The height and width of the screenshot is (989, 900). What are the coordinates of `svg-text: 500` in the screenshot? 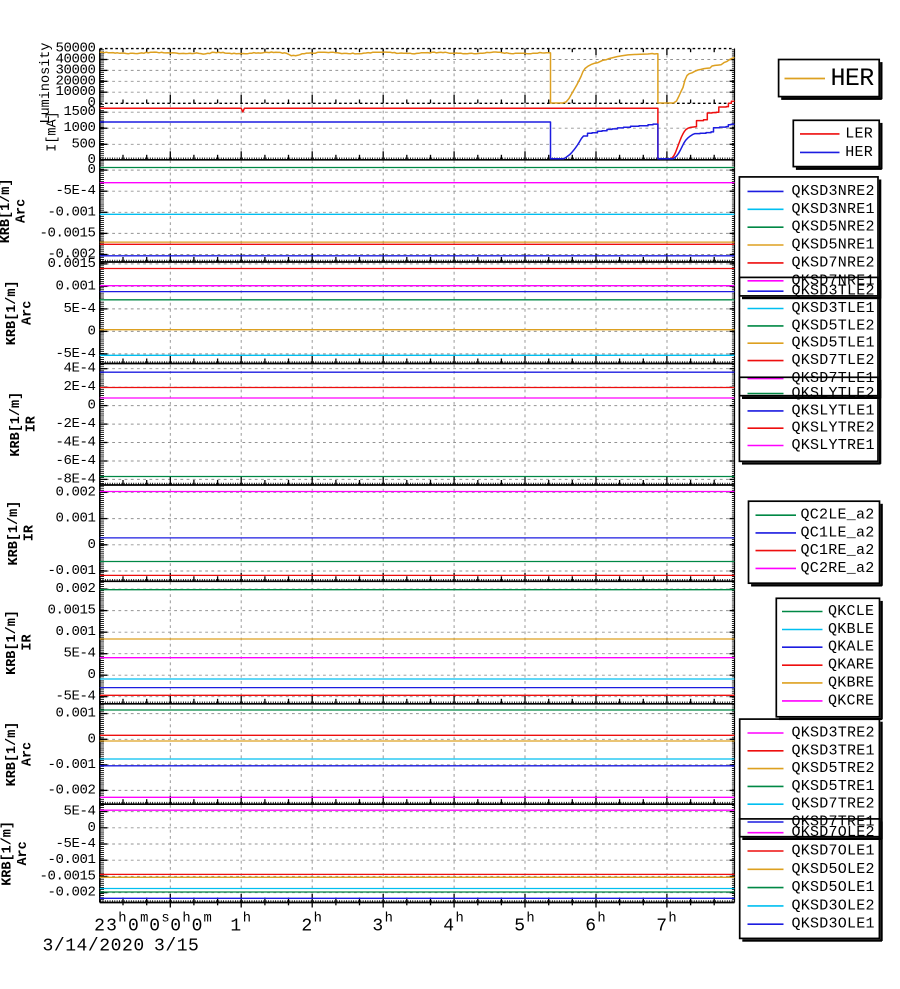 It's located at (83, 144).